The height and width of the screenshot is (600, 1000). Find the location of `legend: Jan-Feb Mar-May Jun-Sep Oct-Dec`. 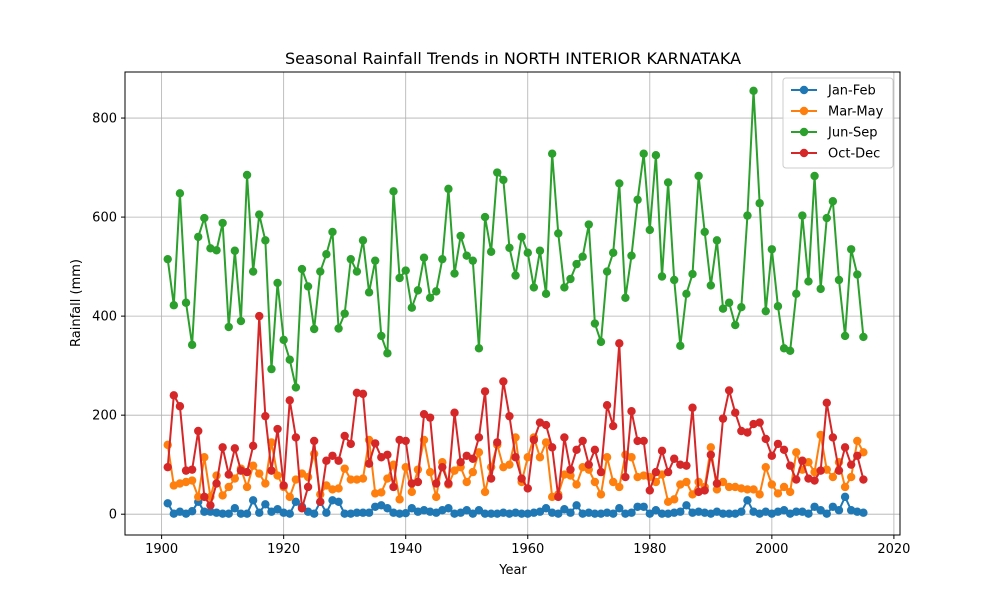

legend: Jan-Feb Mar-May Jun-Sep Oct-Dec is located at coordinates (838, 123).